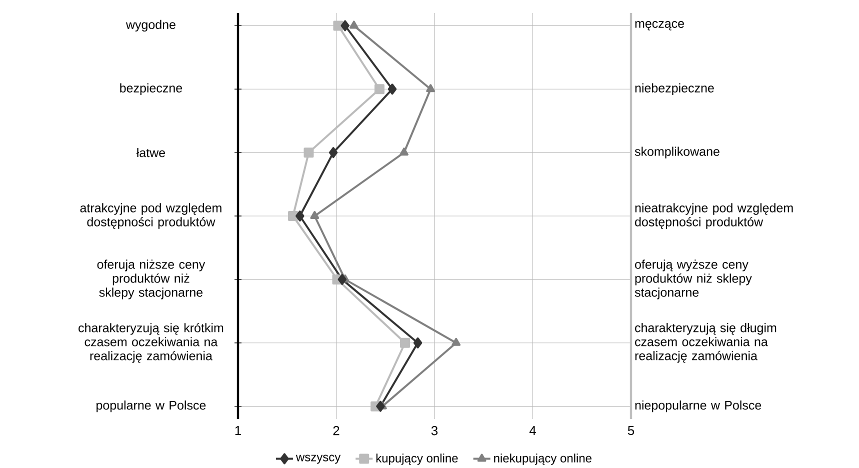 Image resolution: width=859 pixels, height=468 pixels. Describe the element at coordinates (693, 280) in the screenshot. I see `y2-tick-label: oferują wyższe ceny produktów niż sklepy stacjonarne` at that location.